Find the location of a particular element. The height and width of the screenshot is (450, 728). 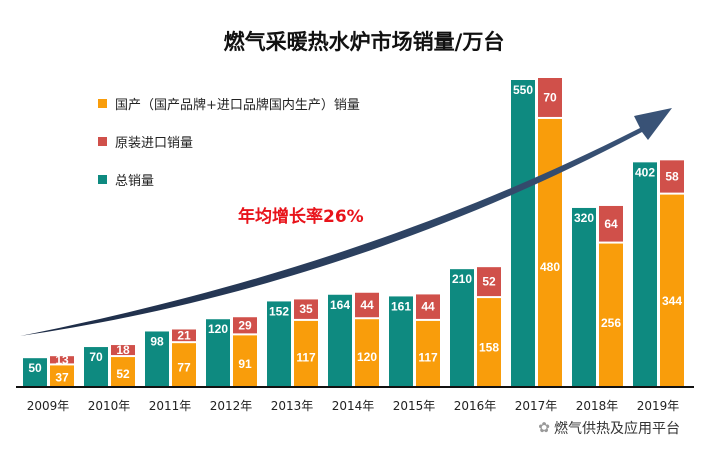

label-total: 161 is located at coordinates (401, 306).